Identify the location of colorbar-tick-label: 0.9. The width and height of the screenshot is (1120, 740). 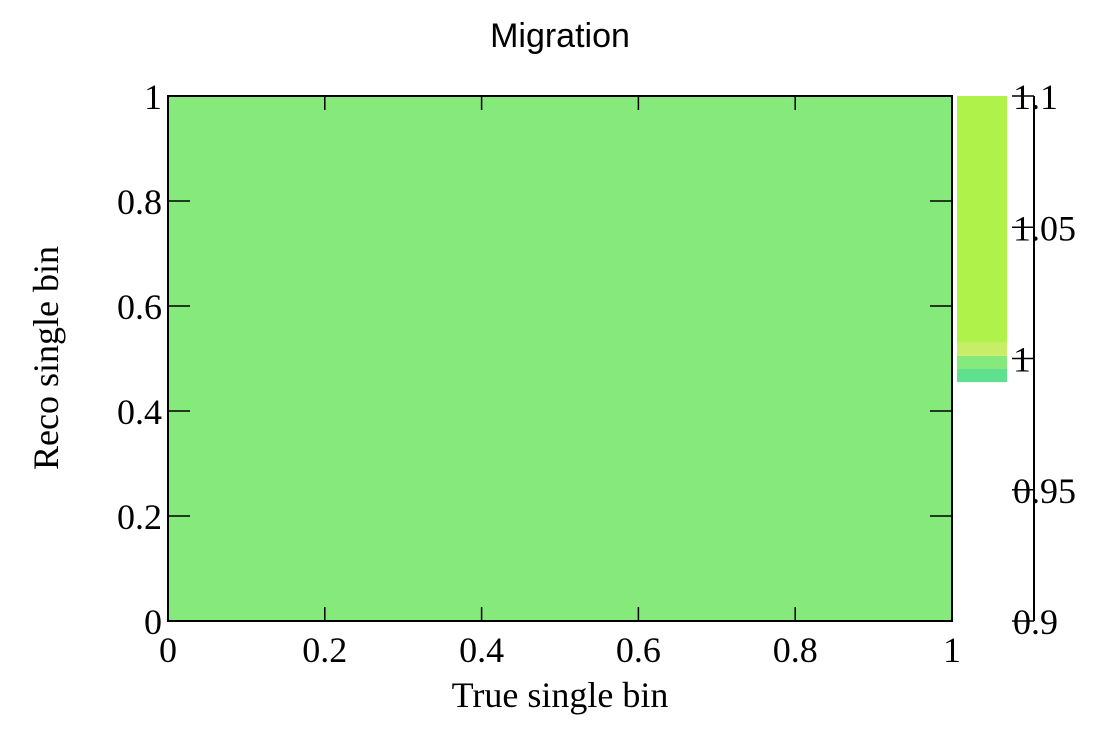
(1035, 622).